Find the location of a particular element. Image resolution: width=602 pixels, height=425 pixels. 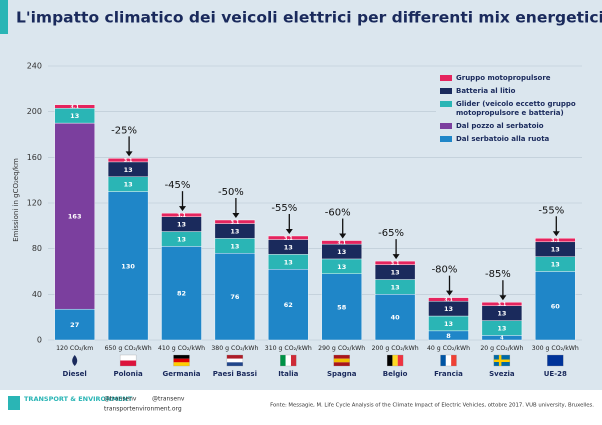

data-label: 8 is located at coordinates (448, 336).